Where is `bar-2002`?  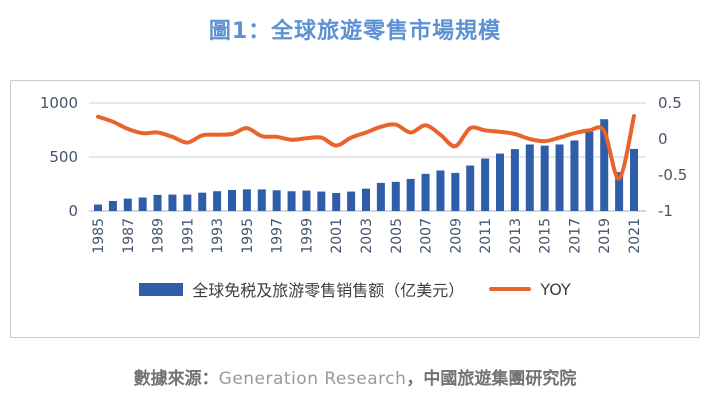 bar-2002 is located at coordinates (351, 201).